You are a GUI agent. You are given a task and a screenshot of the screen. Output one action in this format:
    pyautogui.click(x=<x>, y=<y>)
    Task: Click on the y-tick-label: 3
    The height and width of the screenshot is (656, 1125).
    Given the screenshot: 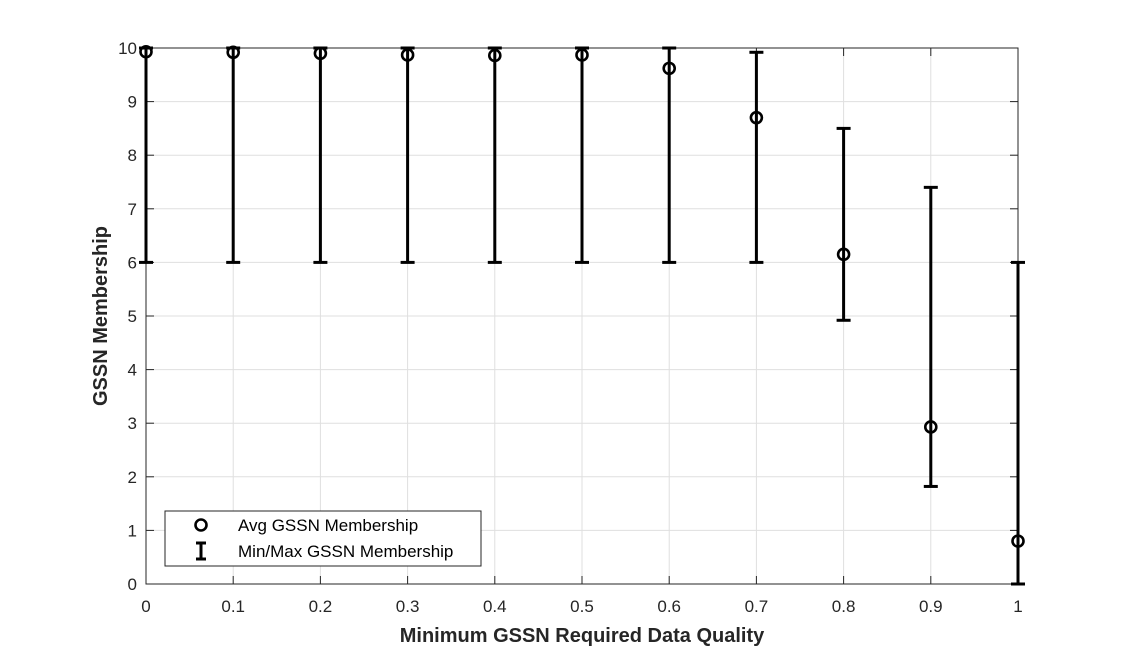 What is the action you would take?
    pyautogui.click(x=132, y=423)
    